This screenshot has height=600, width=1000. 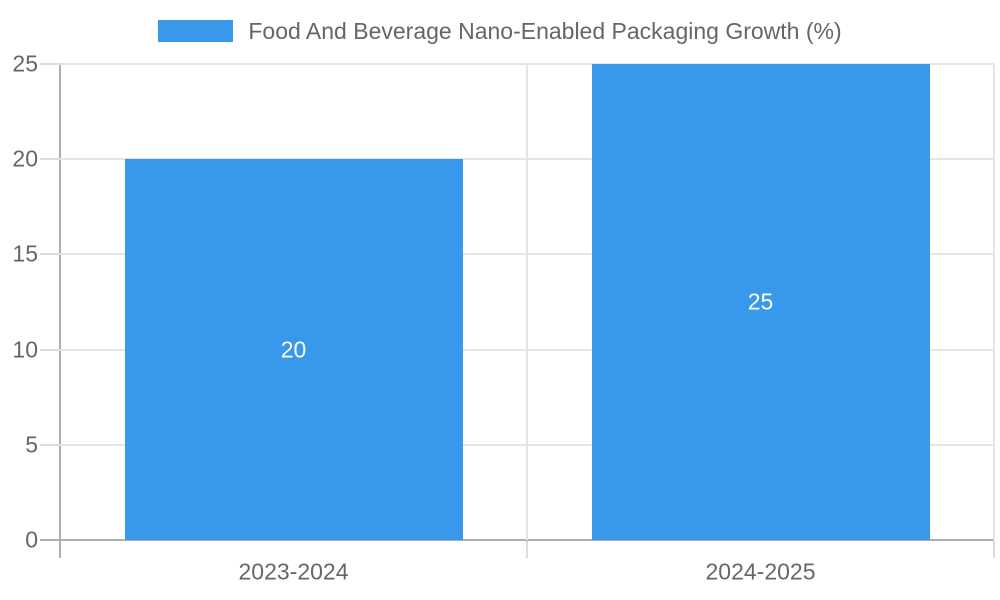 What do you see at coordinates (25, 158) in the screenshot?
I see `y-tick-label-20: 20` at bounding box center [25, 158].